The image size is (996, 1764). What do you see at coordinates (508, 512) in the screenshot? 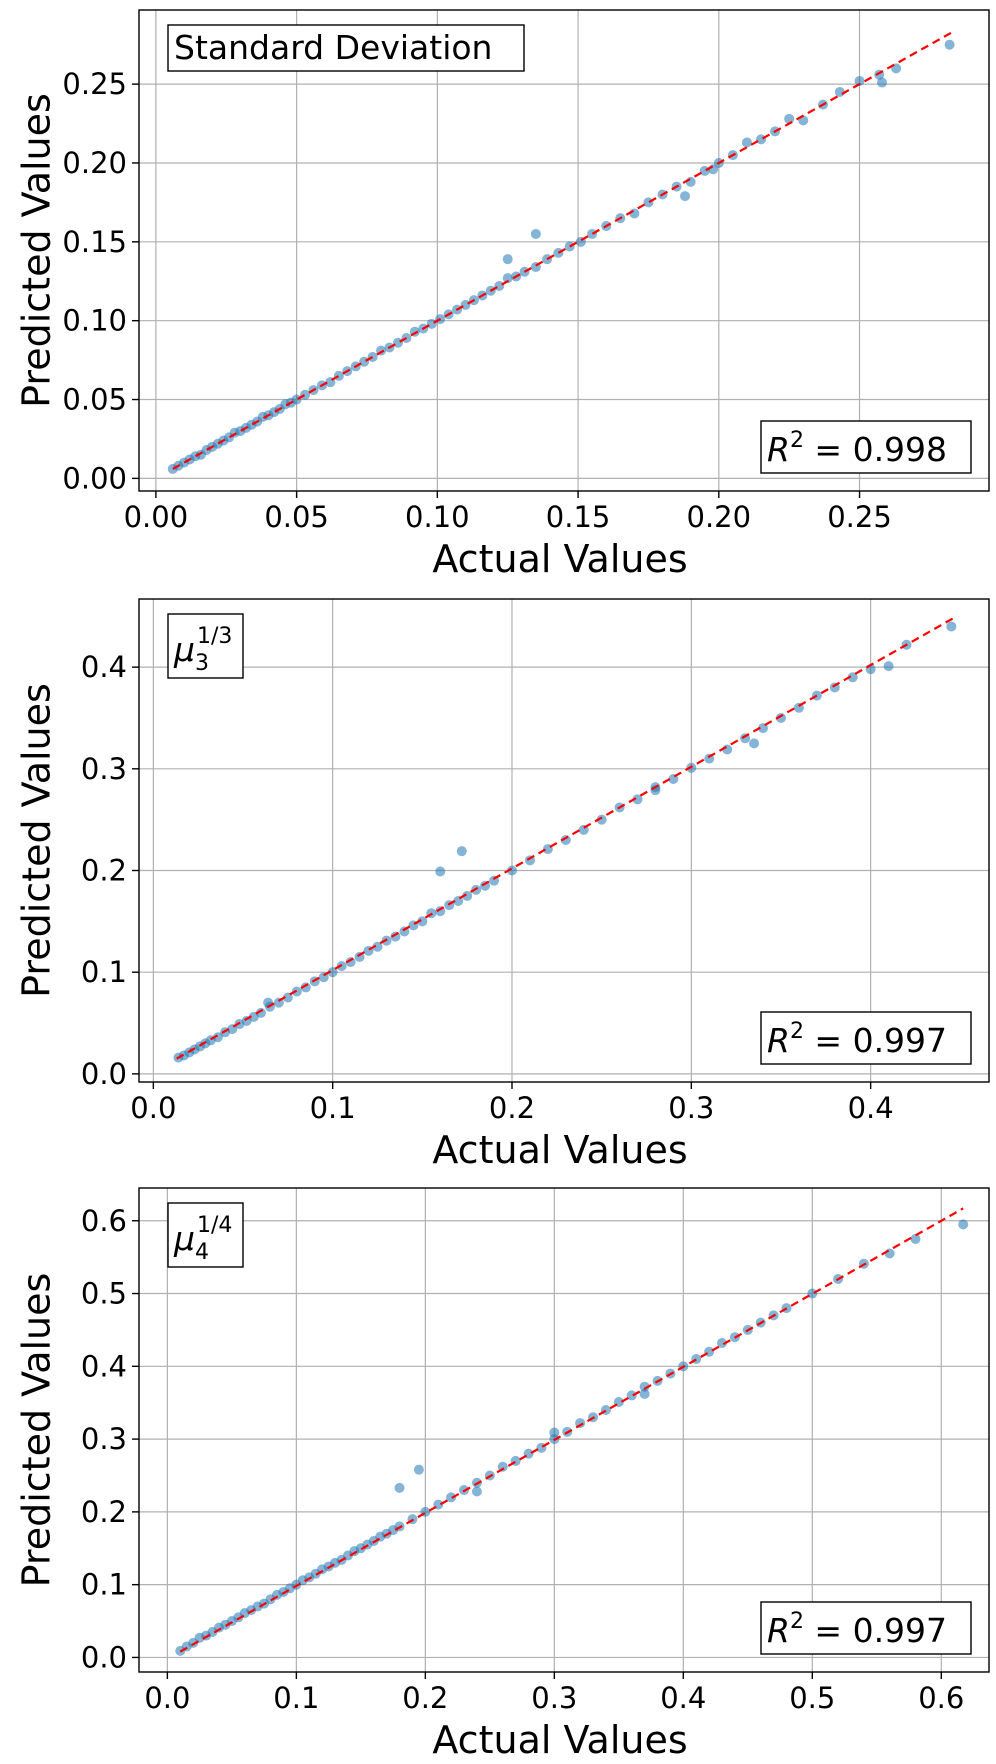
I see `x-ticks: 0.00 0.05 0.10 0.15 0.20 0.25` at bounding box center [508, 512].